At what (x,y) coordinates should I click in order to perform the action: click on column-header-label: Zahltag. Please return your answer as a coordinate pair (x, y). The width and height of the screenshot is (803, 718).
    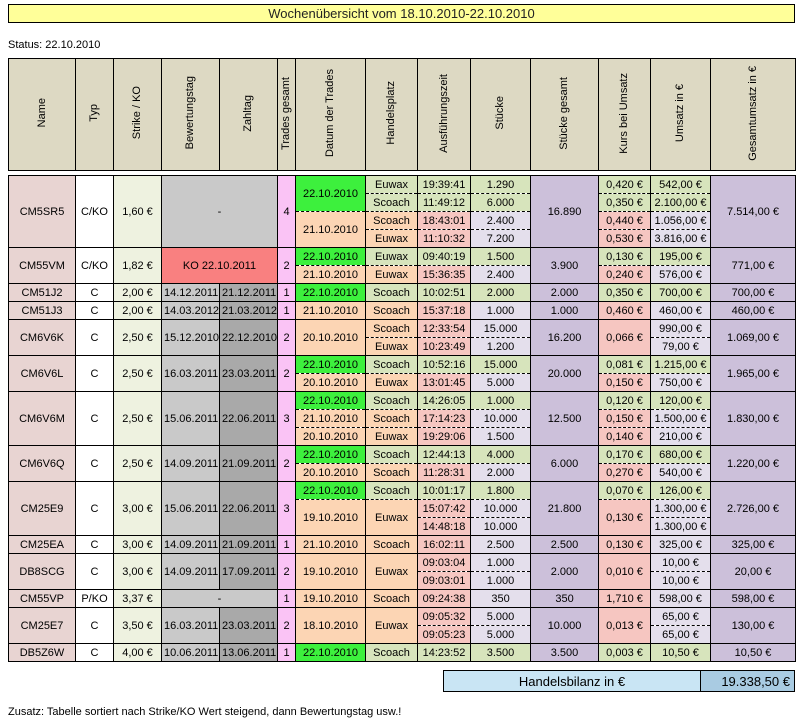
    Looking at the image, I should click on (248, 113).